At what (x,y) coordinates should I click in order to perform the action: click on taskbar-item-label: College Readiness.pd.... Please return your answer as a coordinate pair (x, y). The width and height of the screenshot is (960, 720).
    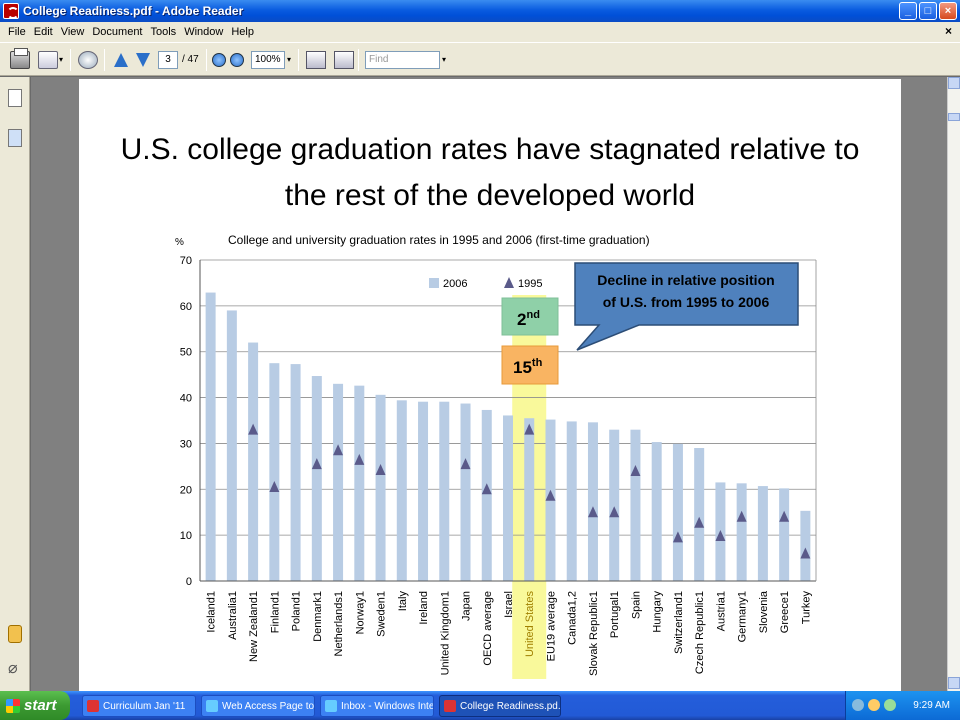
    Looking at the image, I should click on (510, 706).